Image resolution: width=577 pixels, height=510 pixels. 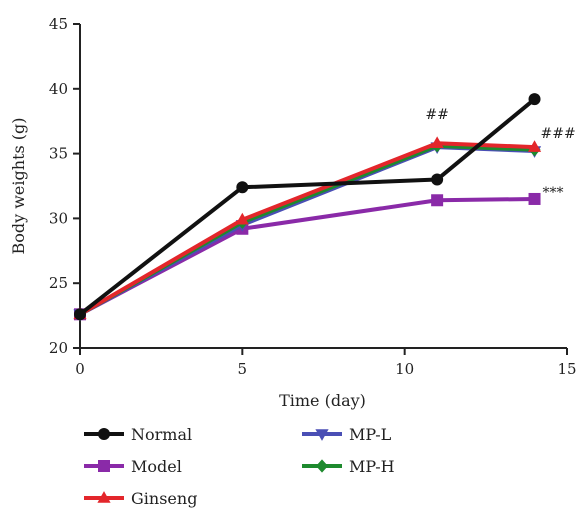 What do you see at coordinates (553, 193) in the screenshot?
I see `significance-annotation: ***` at bounding box center [553, 193].